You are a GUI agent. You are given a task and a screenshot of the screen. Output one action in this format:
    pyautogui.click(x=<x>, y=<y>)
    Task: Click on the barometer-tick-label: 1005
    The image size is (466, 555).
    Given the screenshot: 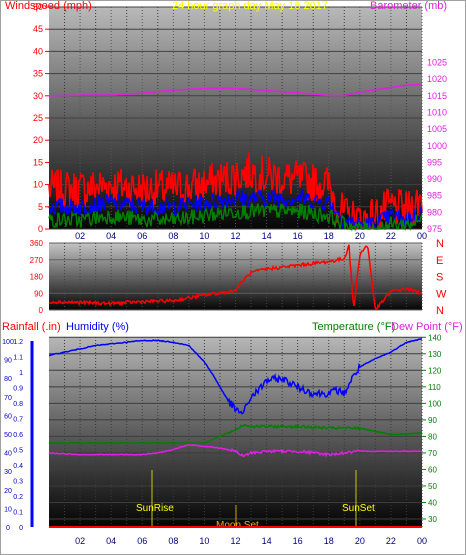 What is the action you would take?
    pyautogui.click(x=437, y=129)
    